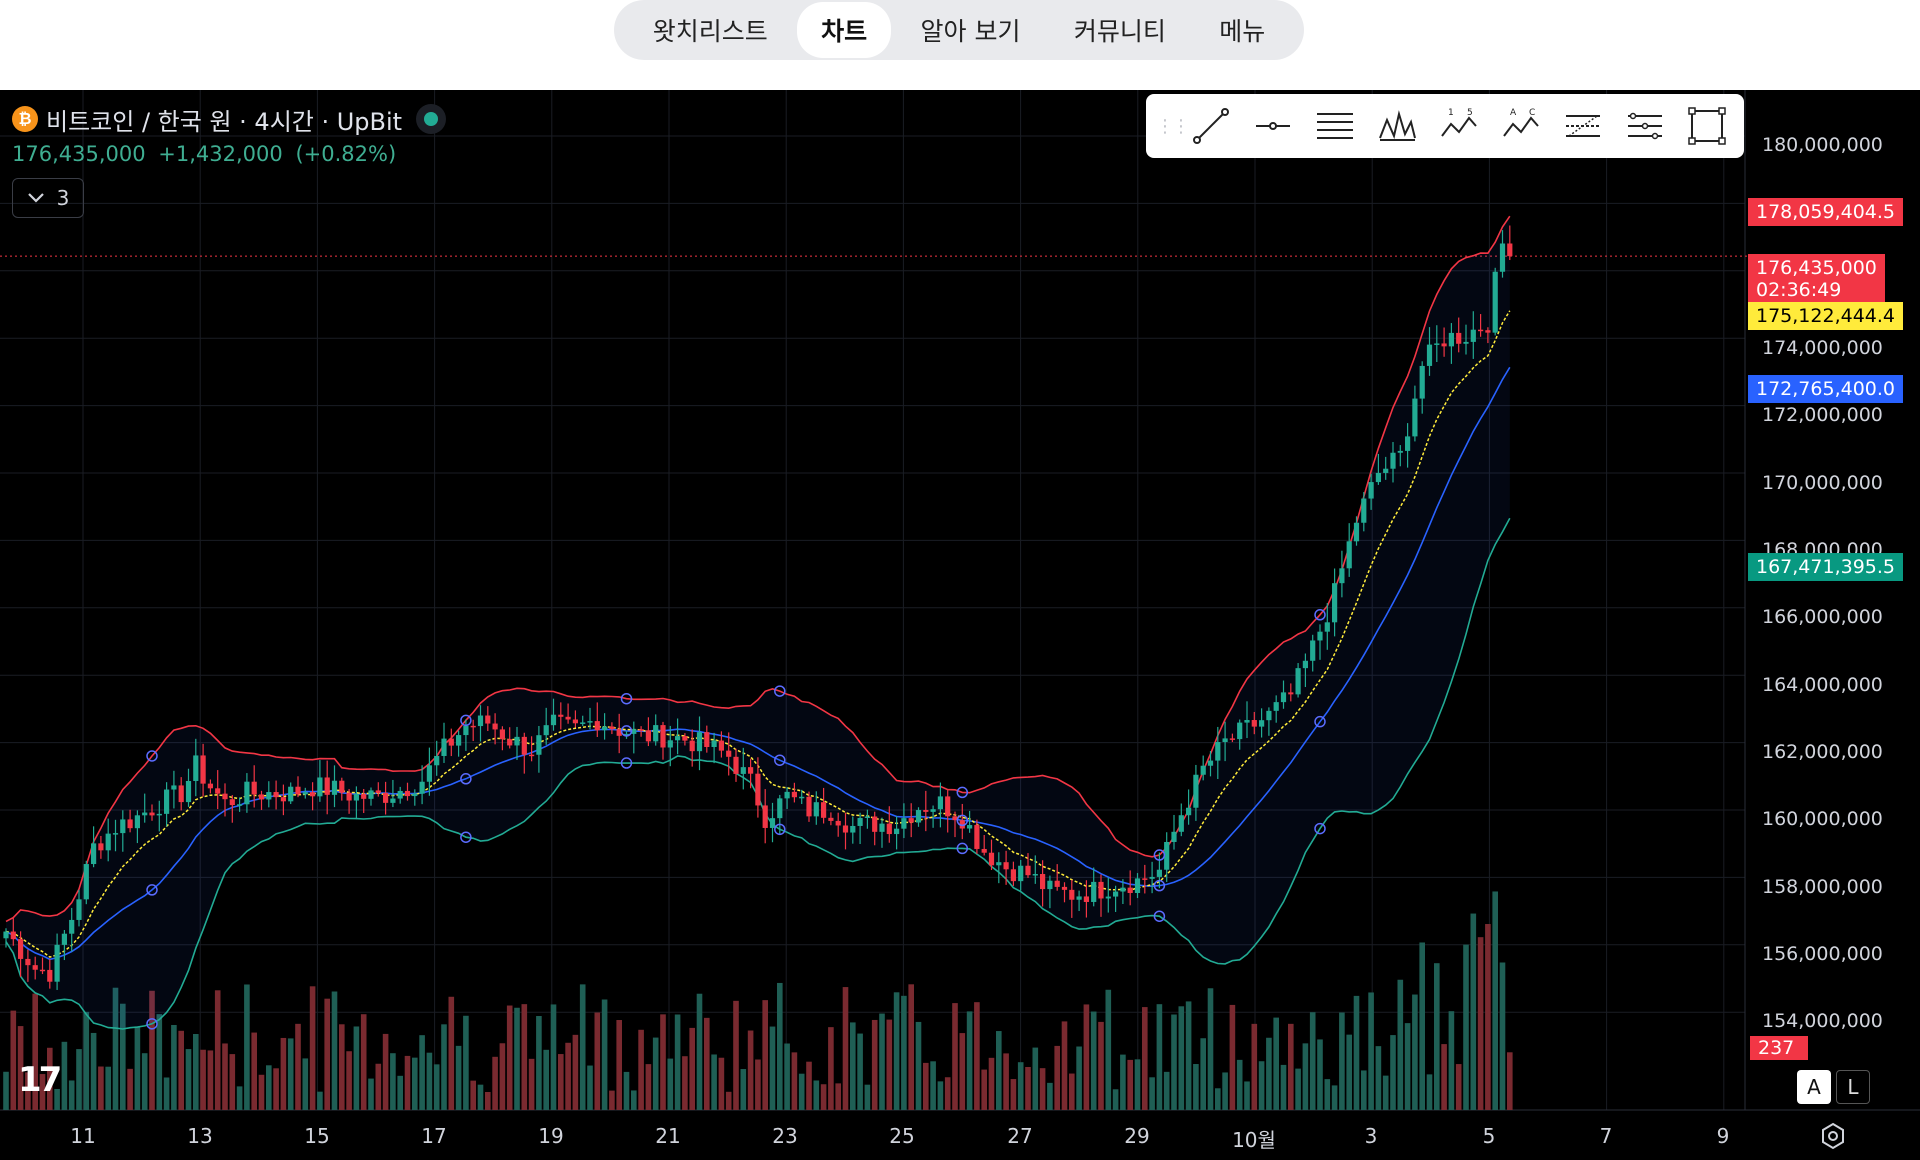 This screenshot has height=1160, width=1920. What do you see at coordinates (710, 31) in the screenshot?
I see `tab-watchlist: 왓치리스트` at bounding box center [710, 31].